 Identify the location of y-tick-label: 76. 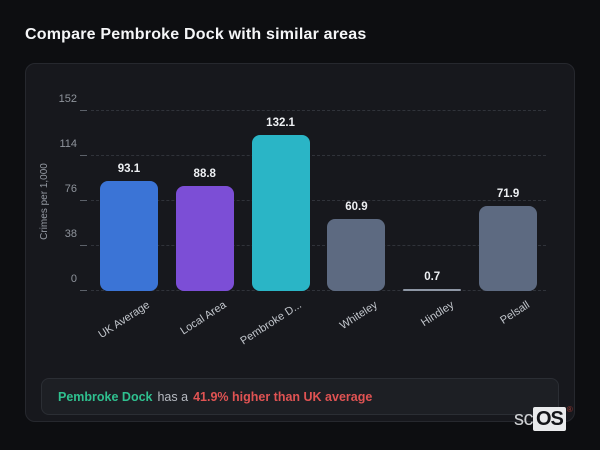
(70, 189).